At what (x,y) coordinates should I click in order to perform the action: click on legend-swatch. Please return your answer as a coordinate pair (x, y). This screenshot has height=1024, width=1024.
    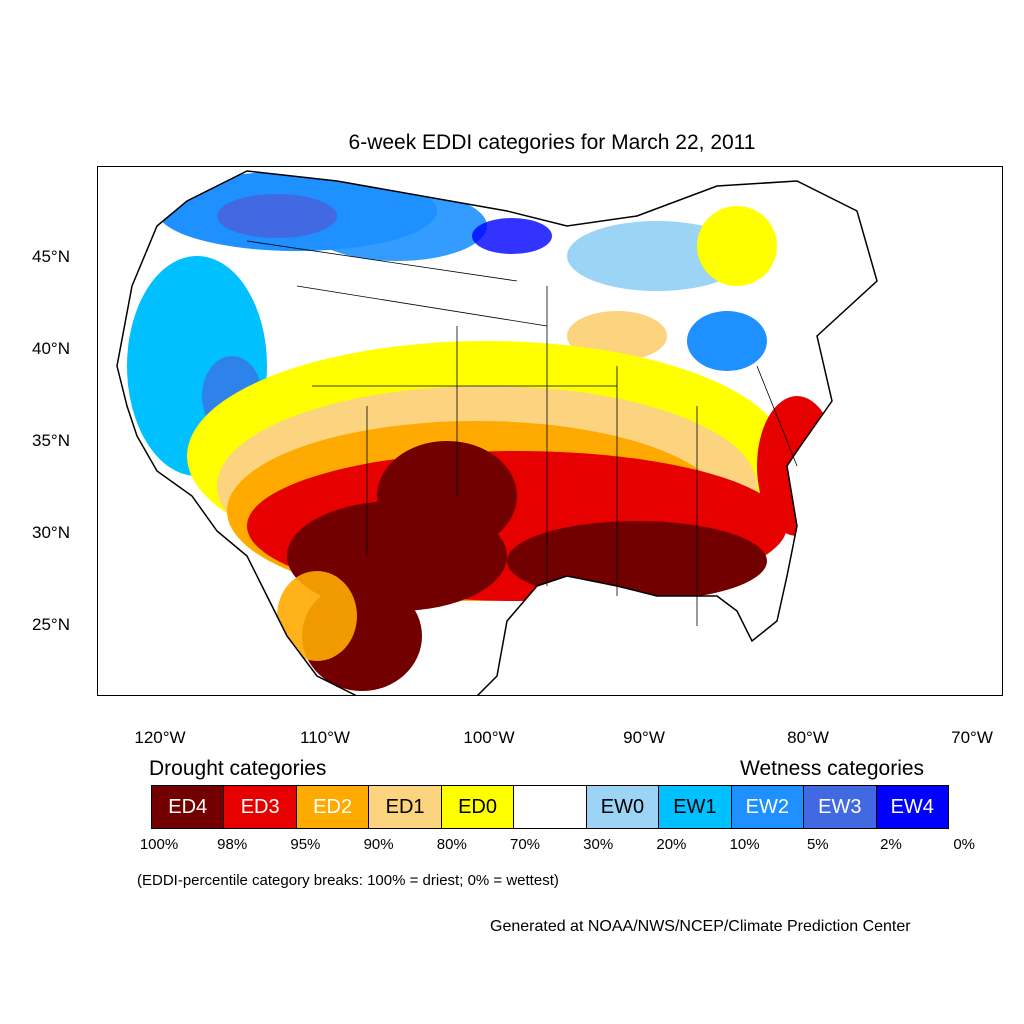
    Looking at the image, I should click on (550, 807).